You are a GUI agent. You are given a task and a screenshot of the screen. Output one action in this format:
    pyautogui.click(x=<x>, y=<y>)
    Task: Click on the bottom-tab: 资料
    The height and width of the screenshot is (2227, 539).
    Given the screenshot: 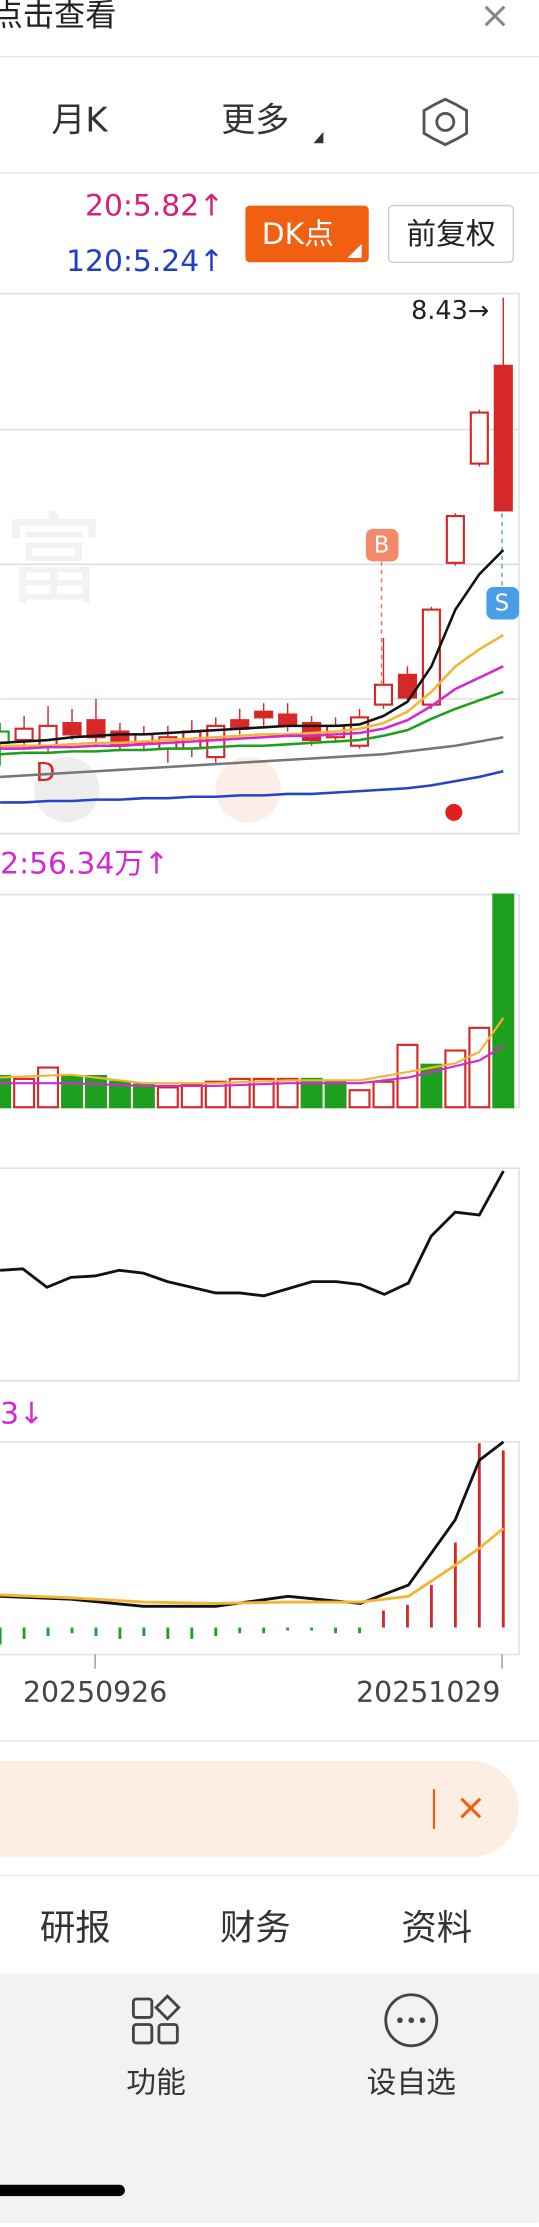 What is the action you would take?
    pyautogui.click(x=436, y=1928)
    